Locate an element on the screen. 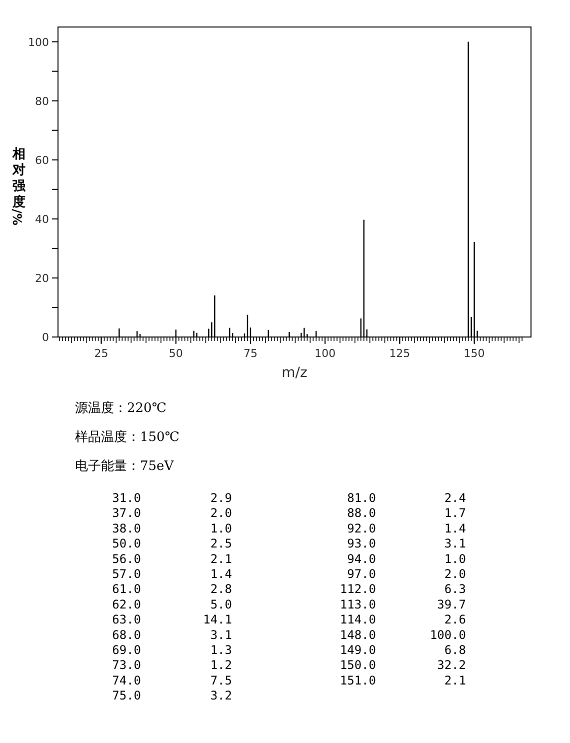 This screenshot has height=743, width=570. category-label: 81.0 is located at coordinates (361, 498).